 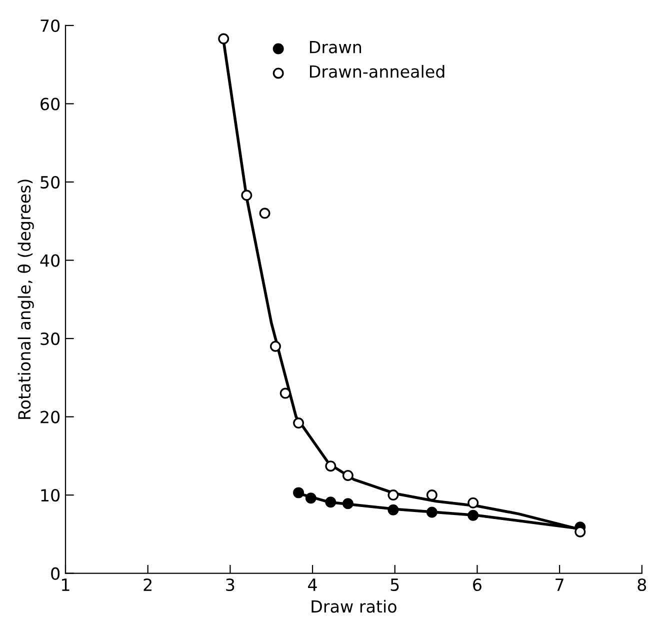 What do you see at coordinates (50, 260) in the screenshot?
I see `y-tick-label: 40` at bounding box center [50, 260].